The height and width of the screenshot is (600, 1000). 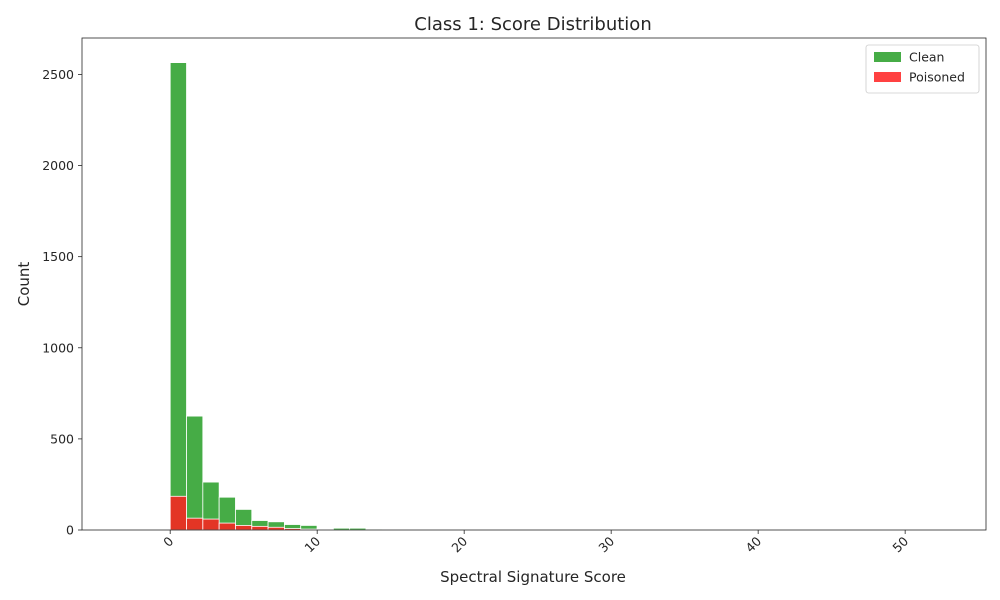 What do you see at coordinates (922, 69) in the screenshot?
I see `legend: Clean Poisoned` at bounding box center [922, 69].